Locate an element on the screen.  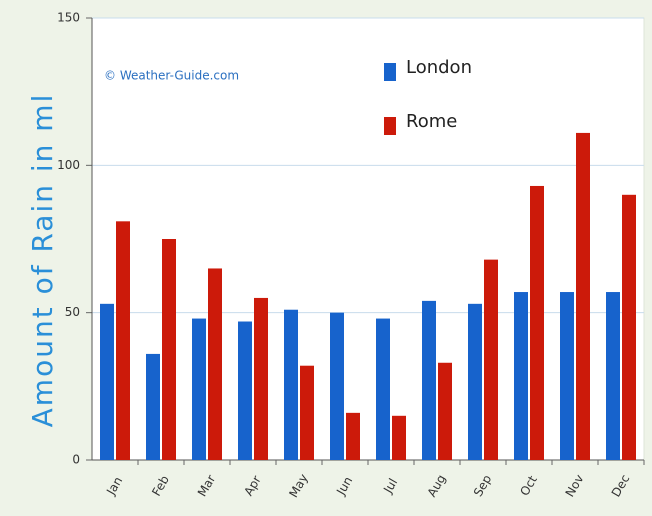
y-tick-label: 100 is located at coordinates (68, 165).